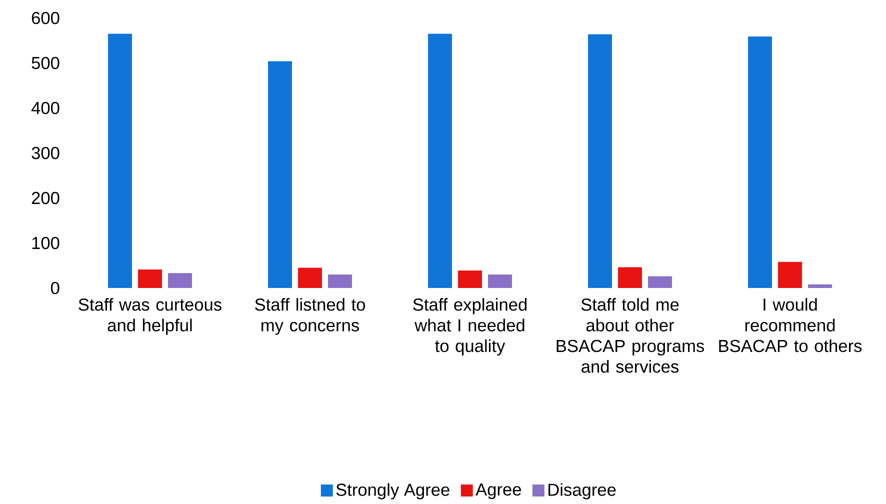  Describe the element at coordinates (46, 153) in the screenshot. I see `y-tick-label: 300` at that location.